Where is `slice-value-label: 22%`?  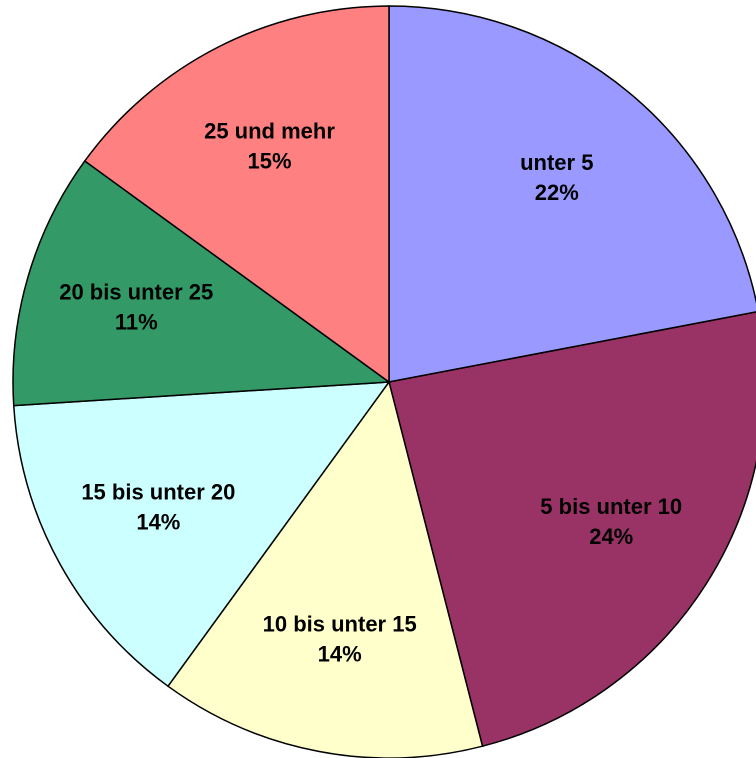 slice-value-label: 22% is located at coordinates (557, 192).